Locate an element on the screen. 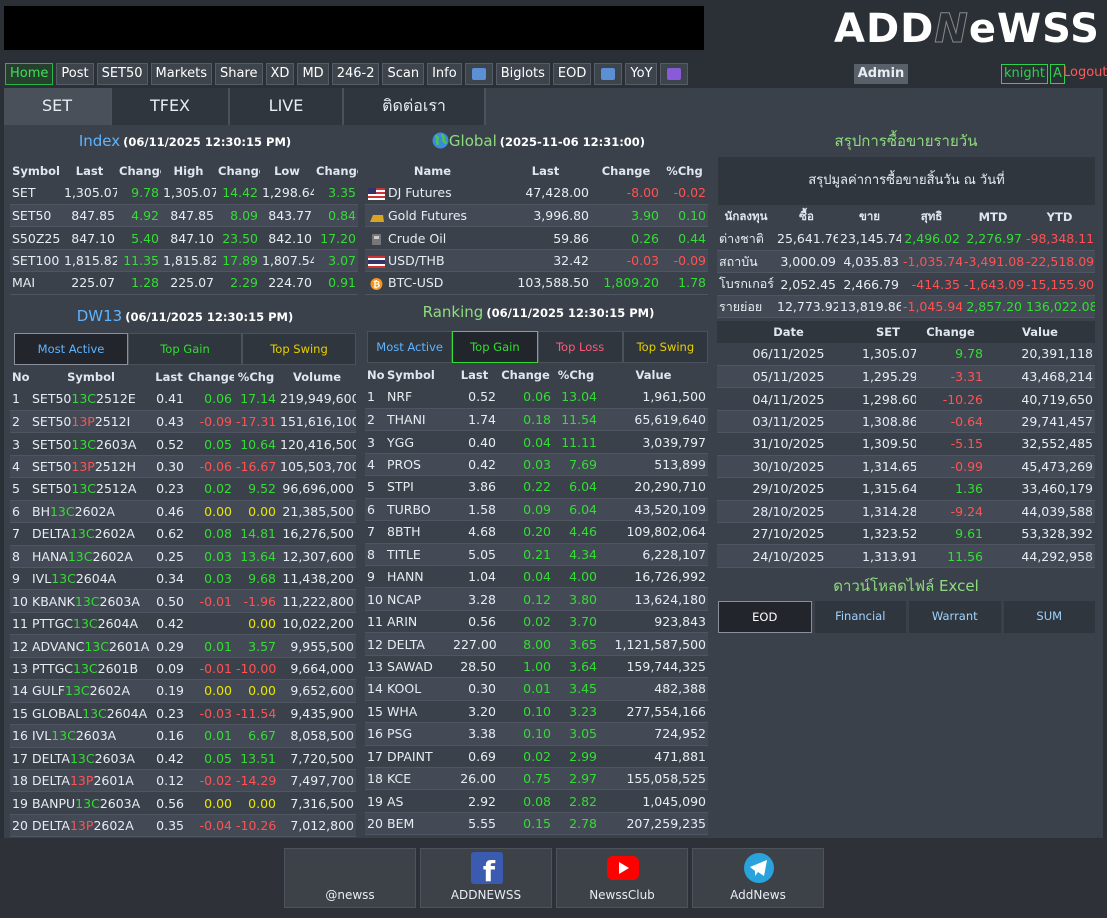 The width and height of the screenshot is (1107, 918). download-button: EOD is located at coordinates (765, 617).